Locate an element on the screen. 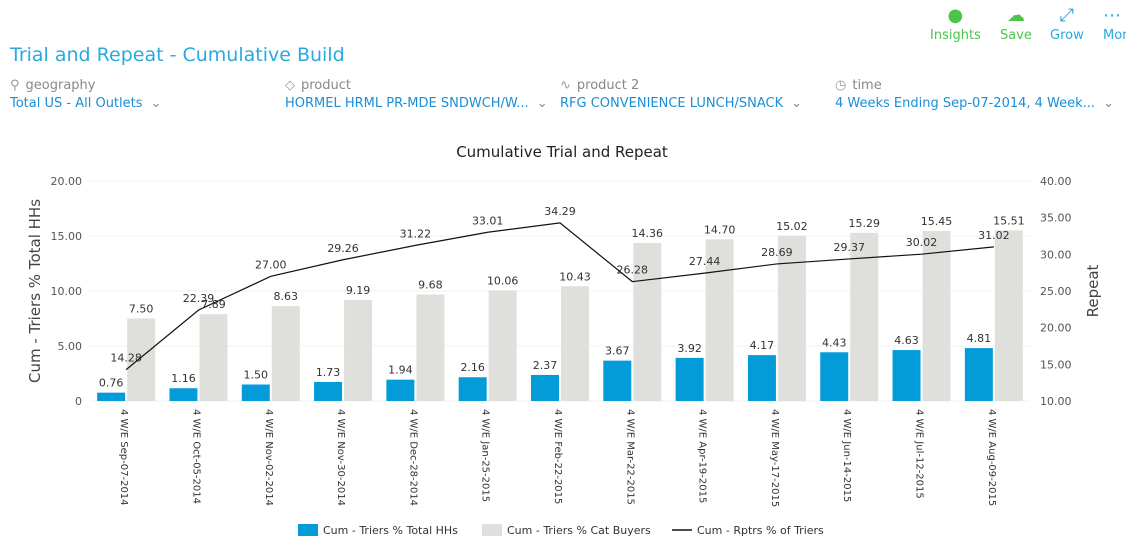  data-label: 15.29 is located at coordinates (864, 223).